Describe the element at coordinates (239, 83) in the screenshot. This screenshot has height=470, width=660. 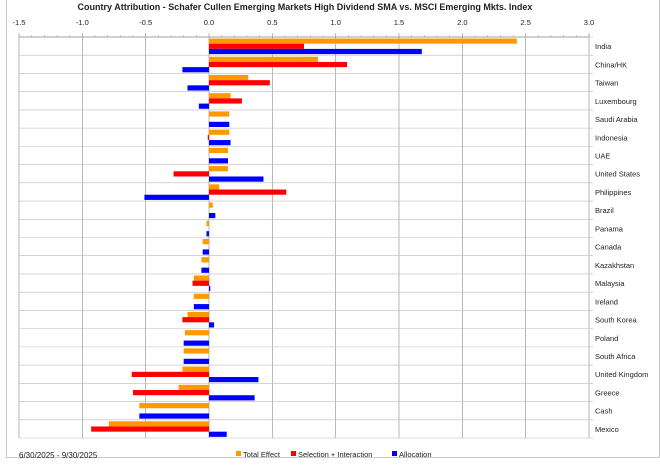
I see `bar-selection-interaction-taiwan` at that location.